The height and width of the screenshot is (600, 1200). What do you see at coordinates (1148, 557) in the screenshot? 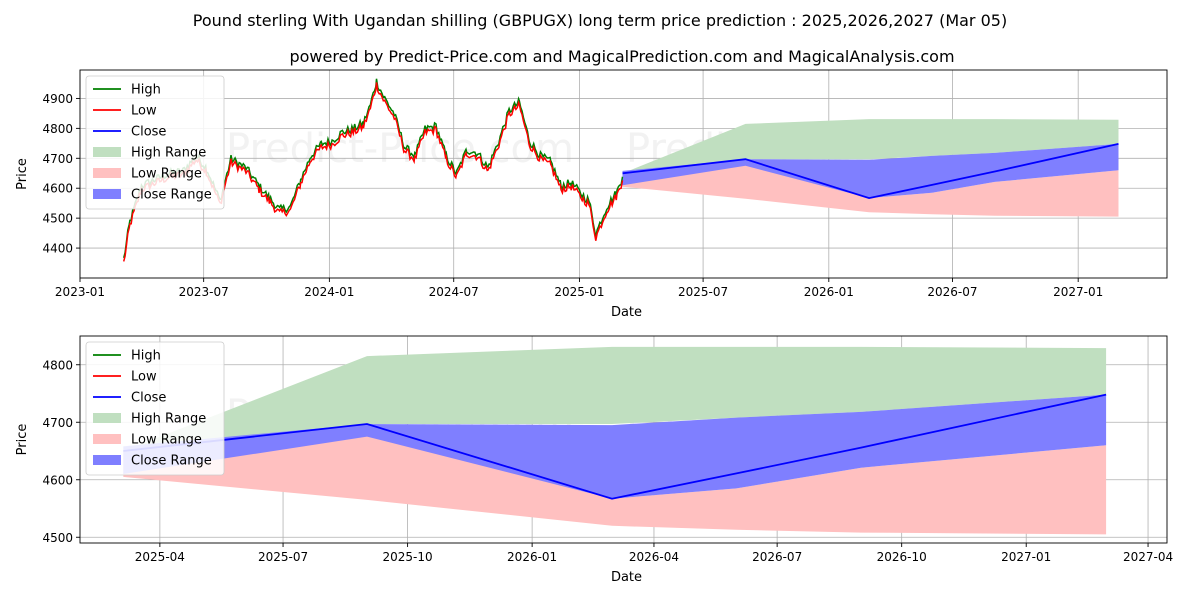
I see `x-tick-label: 2027-04` at bounding box center [1148, 557].